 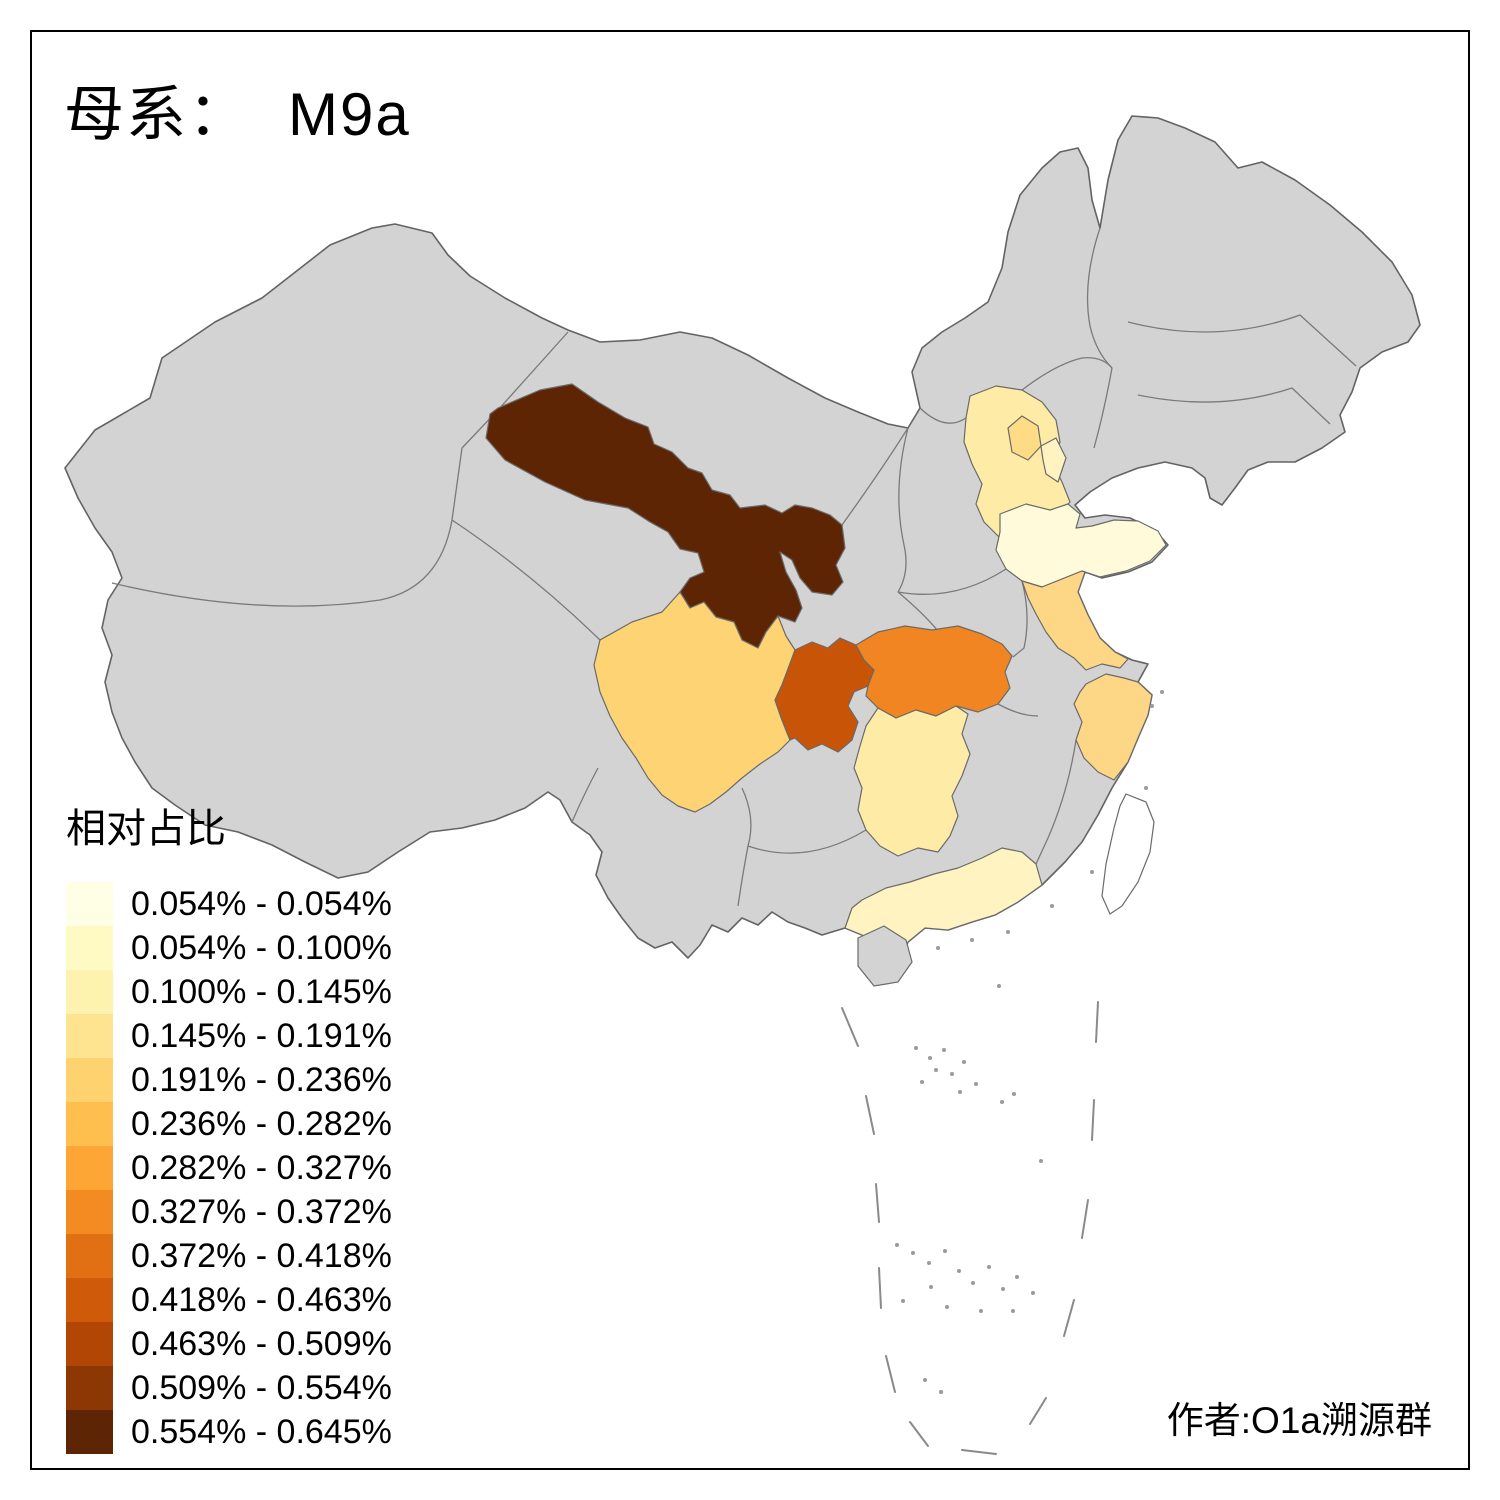 I want to click on legend-bin-label: 0.418% - 0.463%, so click(x=261, y=1299).